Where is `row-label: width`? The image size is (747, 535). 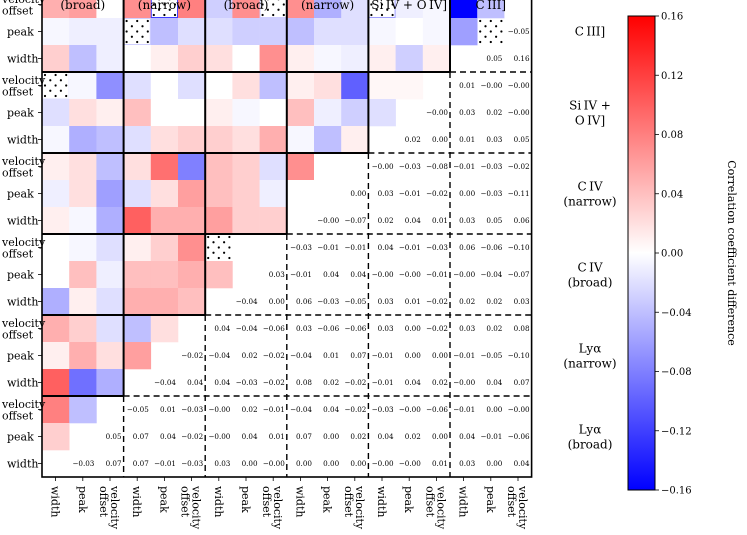
row-label: width is located at coordinates (22, 221).